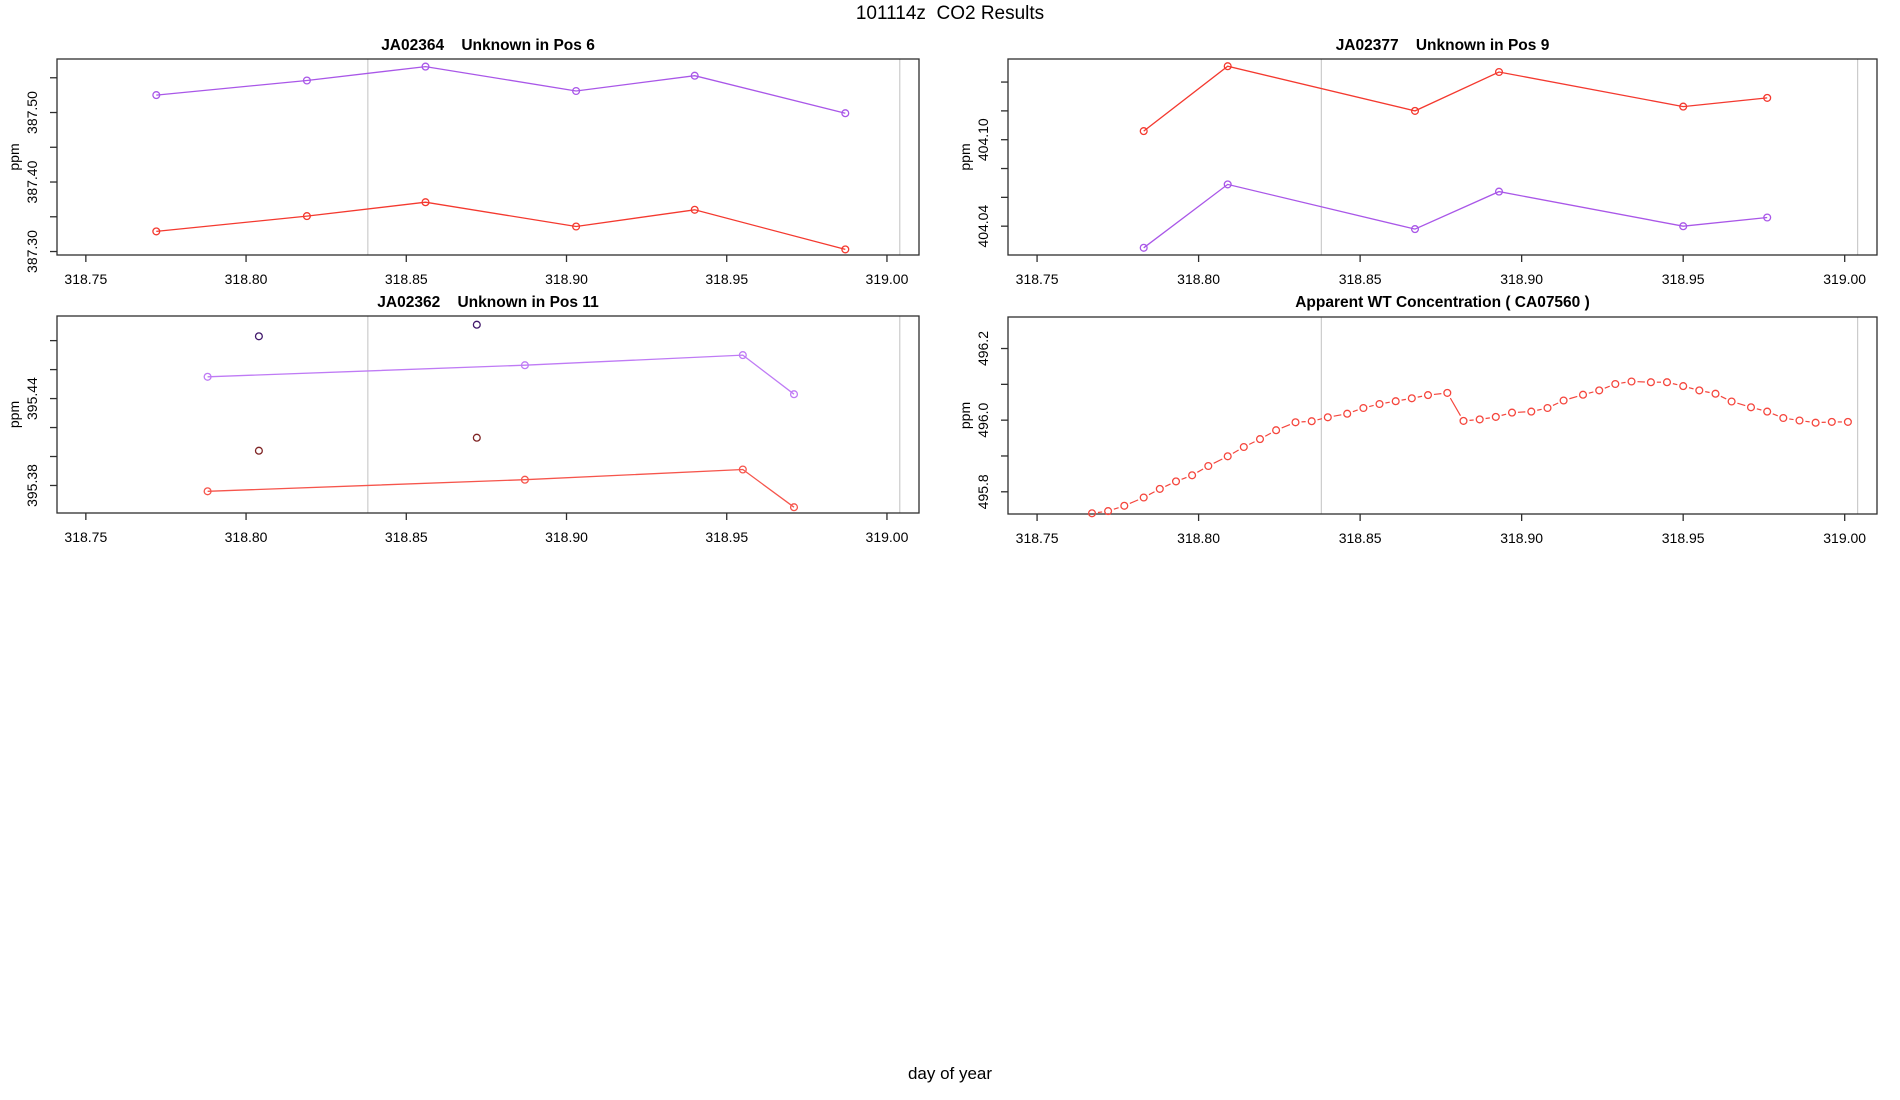 Image resolution: width=1900 pixels, height=1100 pixels. Describe the element at coordinates (1442, 302) in the screenshot. I see `chart-title: Apparent WT Concentration ( CA07560 )` at that location.